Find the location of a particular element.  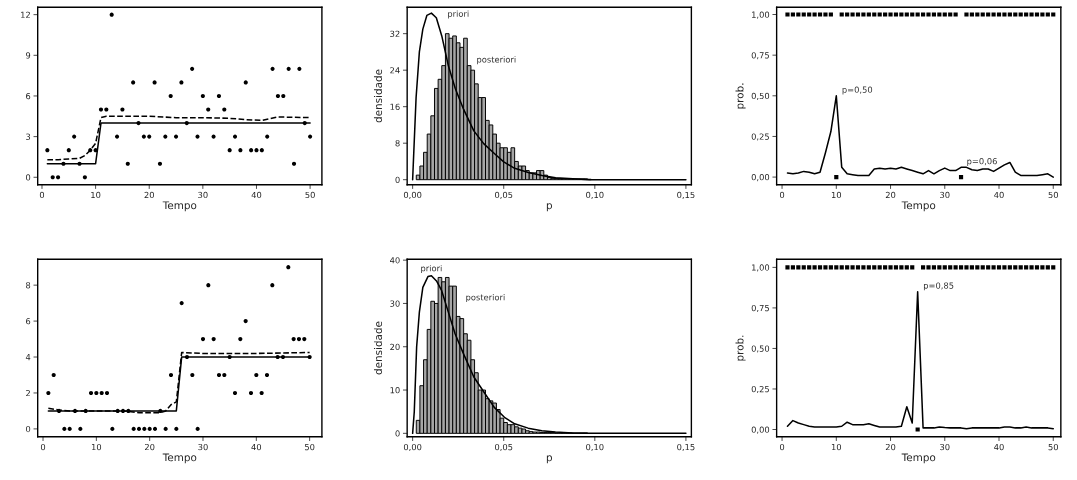

y-tick-label: 20 is located at coordinates (395, 347).